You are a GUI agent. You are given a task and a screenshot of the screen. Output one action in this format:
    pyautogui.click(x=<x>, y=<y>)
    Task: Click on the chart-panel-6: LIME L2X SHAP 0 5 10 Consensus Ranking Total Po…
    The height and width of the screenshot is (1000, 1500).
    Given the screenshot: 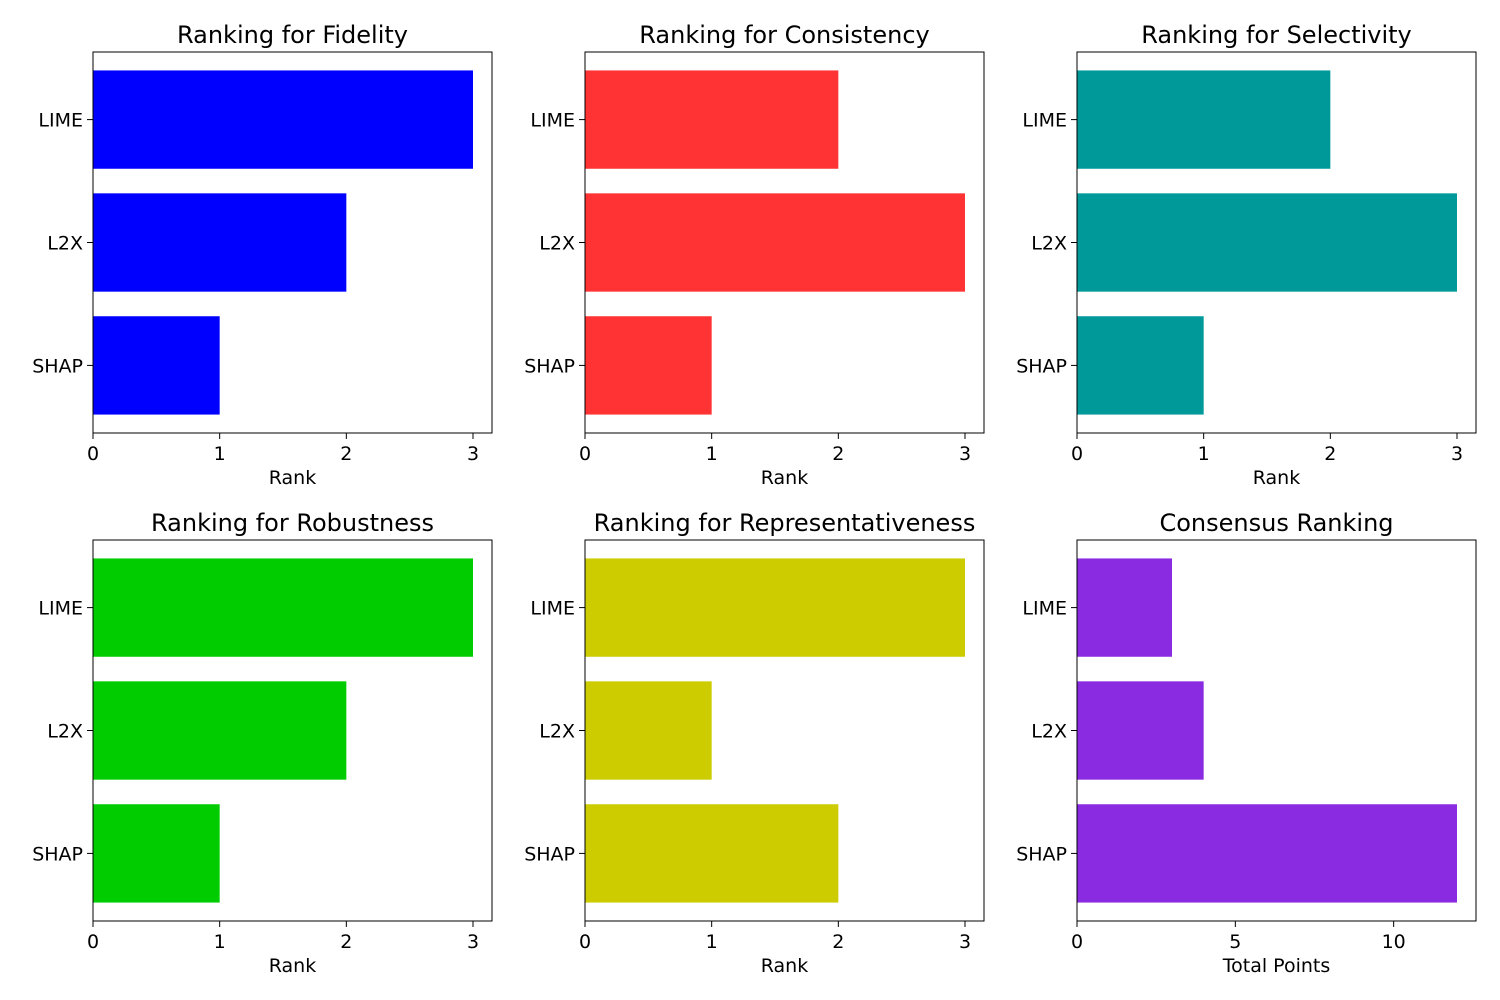 What is the action you would take?
    pyautogui.click(x=1246, y=743)
    